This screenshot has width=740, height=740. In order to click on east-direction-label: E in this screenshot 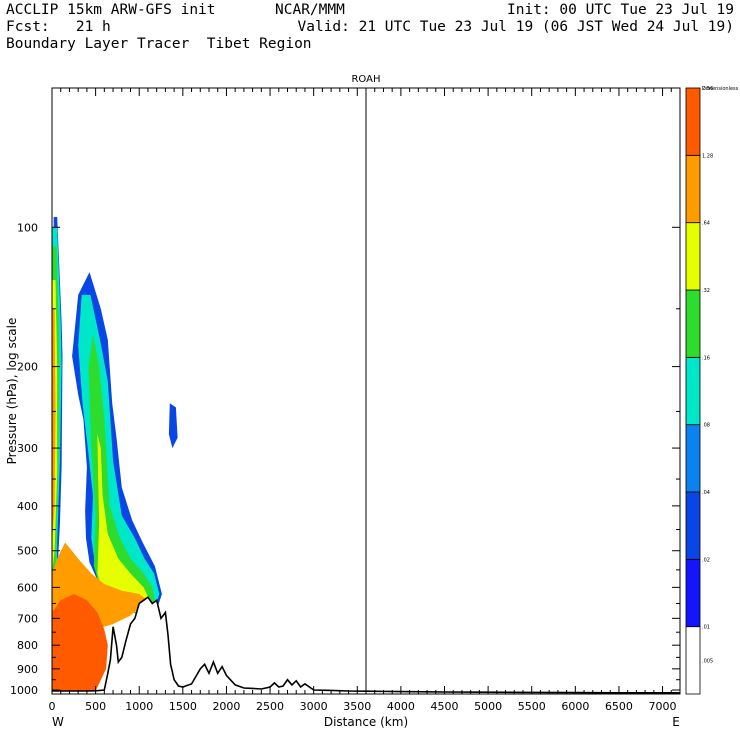, I will do `click(676, 722)`.